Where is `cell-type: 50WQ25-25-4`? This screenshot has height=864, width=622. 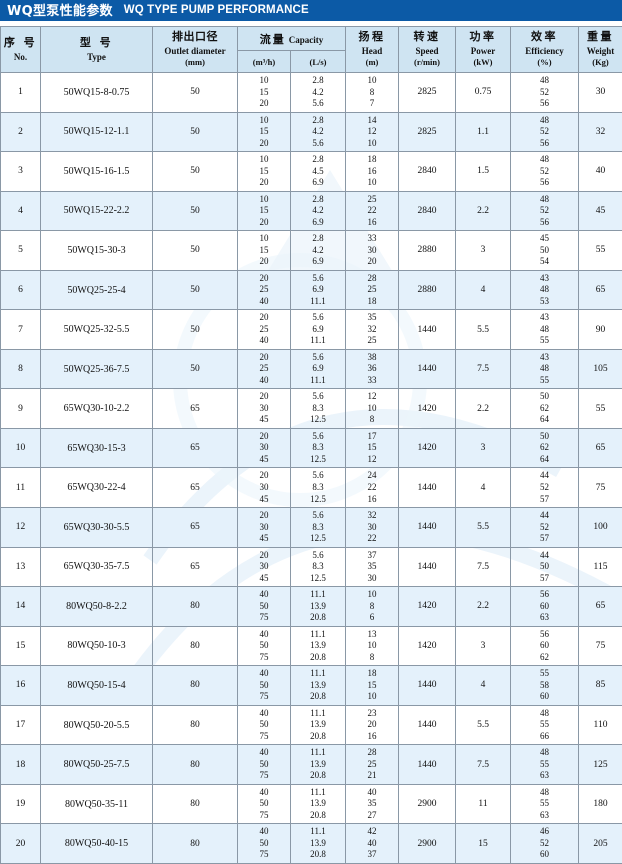 cell-type: 50WQ25-25-4 is located at coordinates (97, 290).